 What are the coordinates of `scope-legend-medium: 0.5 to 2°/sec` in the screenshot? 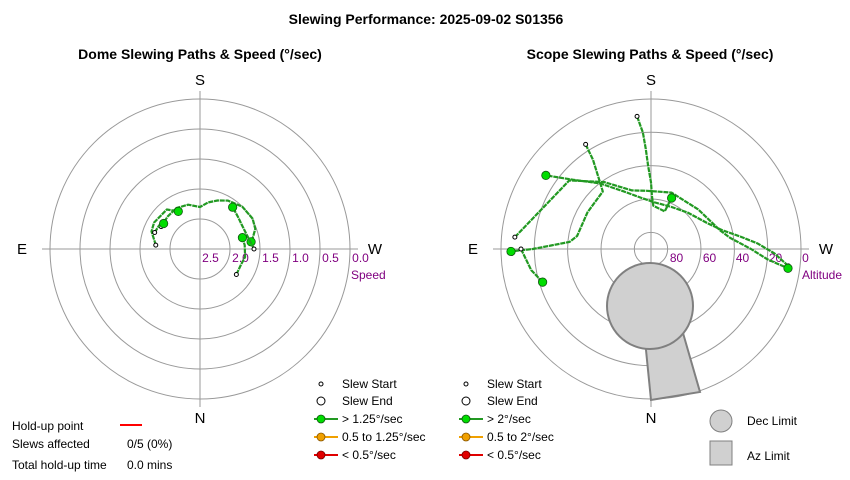 It's located at (506, 437).